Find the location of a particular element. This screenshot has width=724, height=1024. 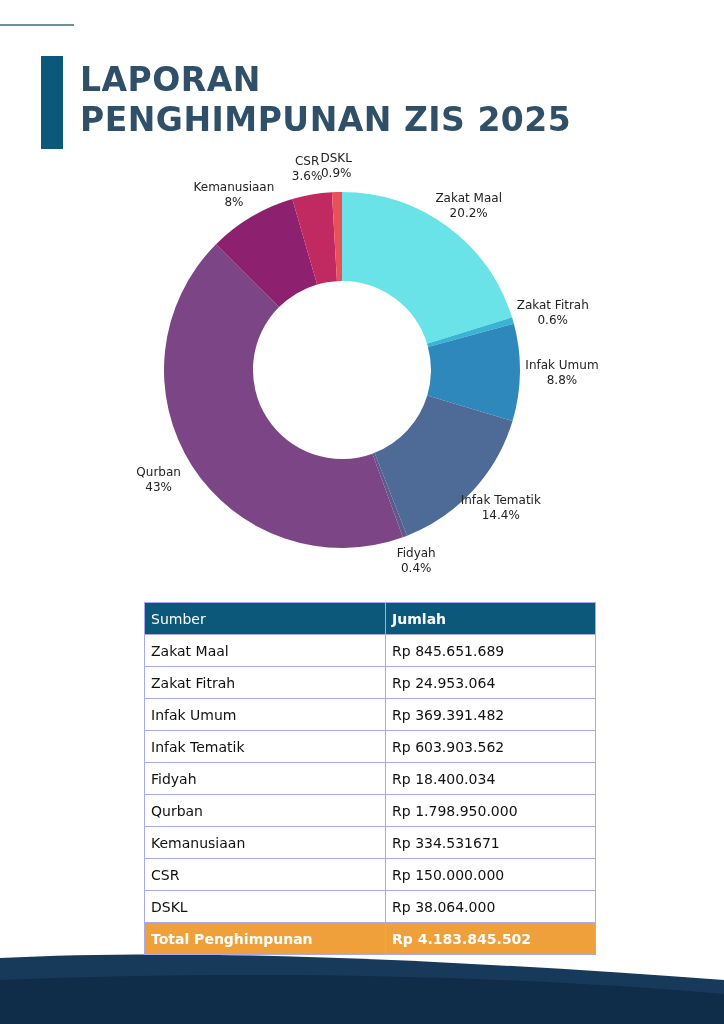

data-label: 0.6% is located at coordinates (552, 320).